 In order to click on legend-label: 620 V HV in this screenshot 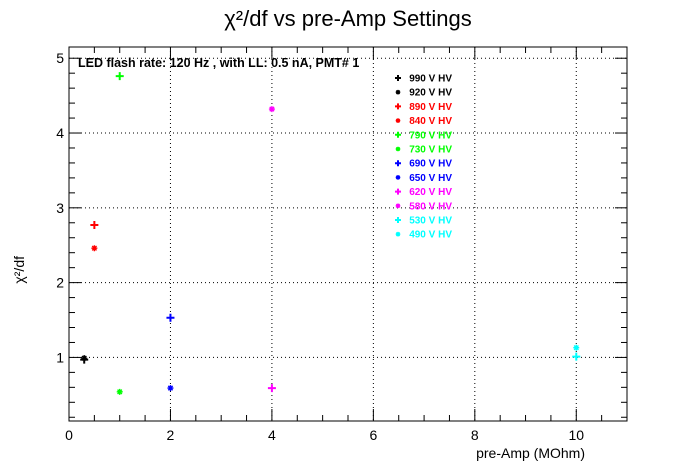, I will do `click(430, 192)`.